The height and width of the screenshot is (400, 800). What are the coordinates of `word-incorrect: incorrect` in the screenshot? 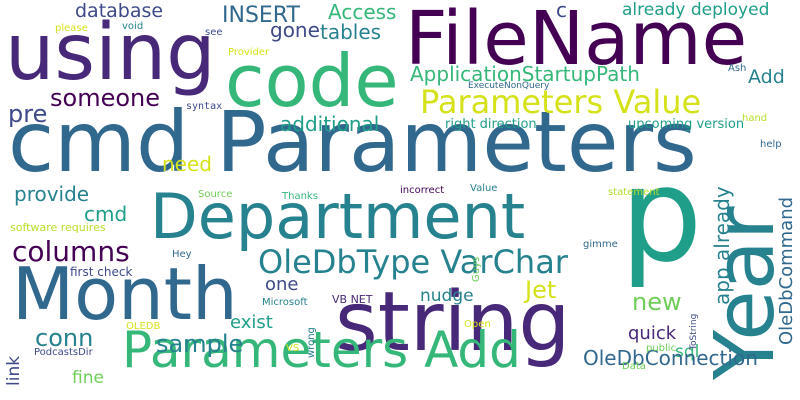 It's located at (422, 190).